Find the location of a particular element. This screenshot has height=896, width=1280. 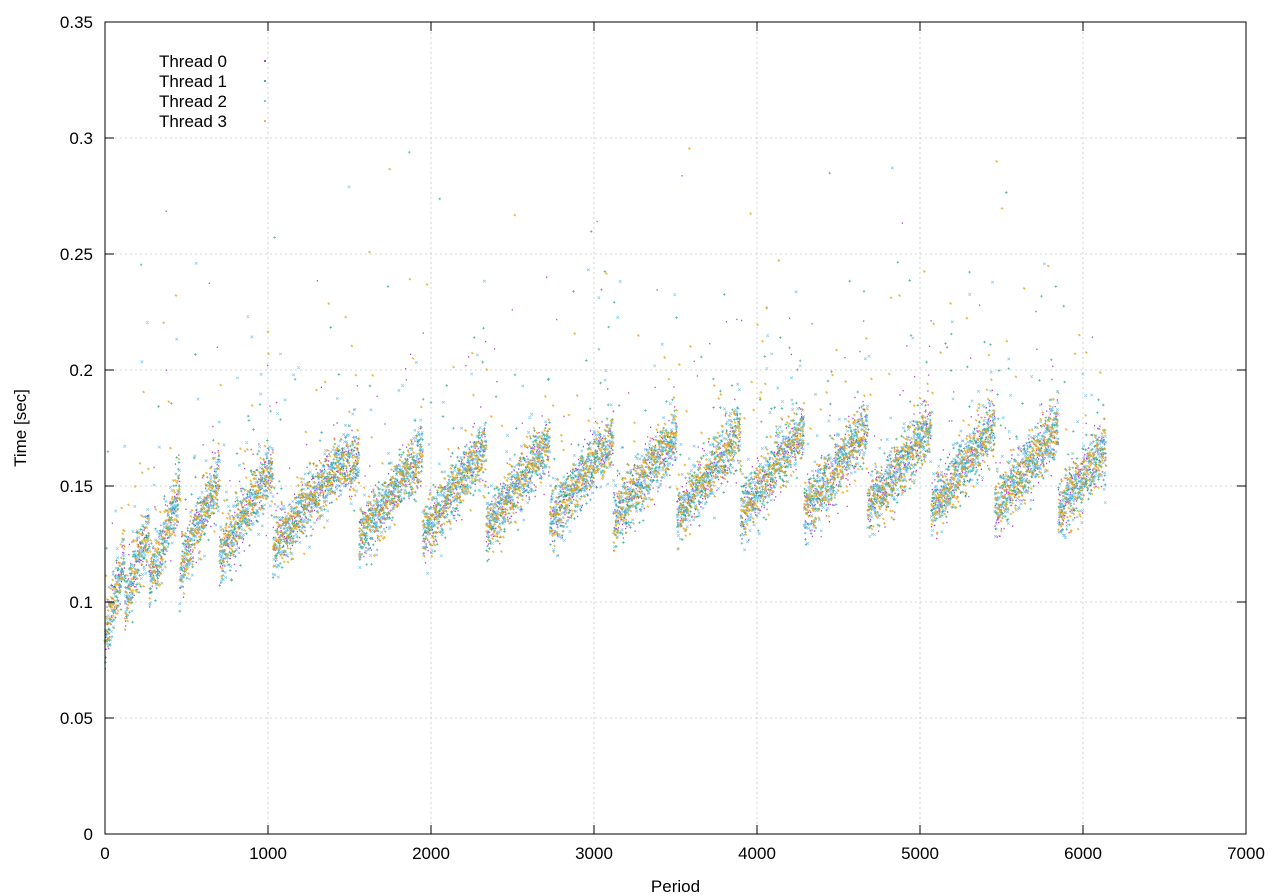

legend-label: Thread 0 is located at coordinates (193, 61).